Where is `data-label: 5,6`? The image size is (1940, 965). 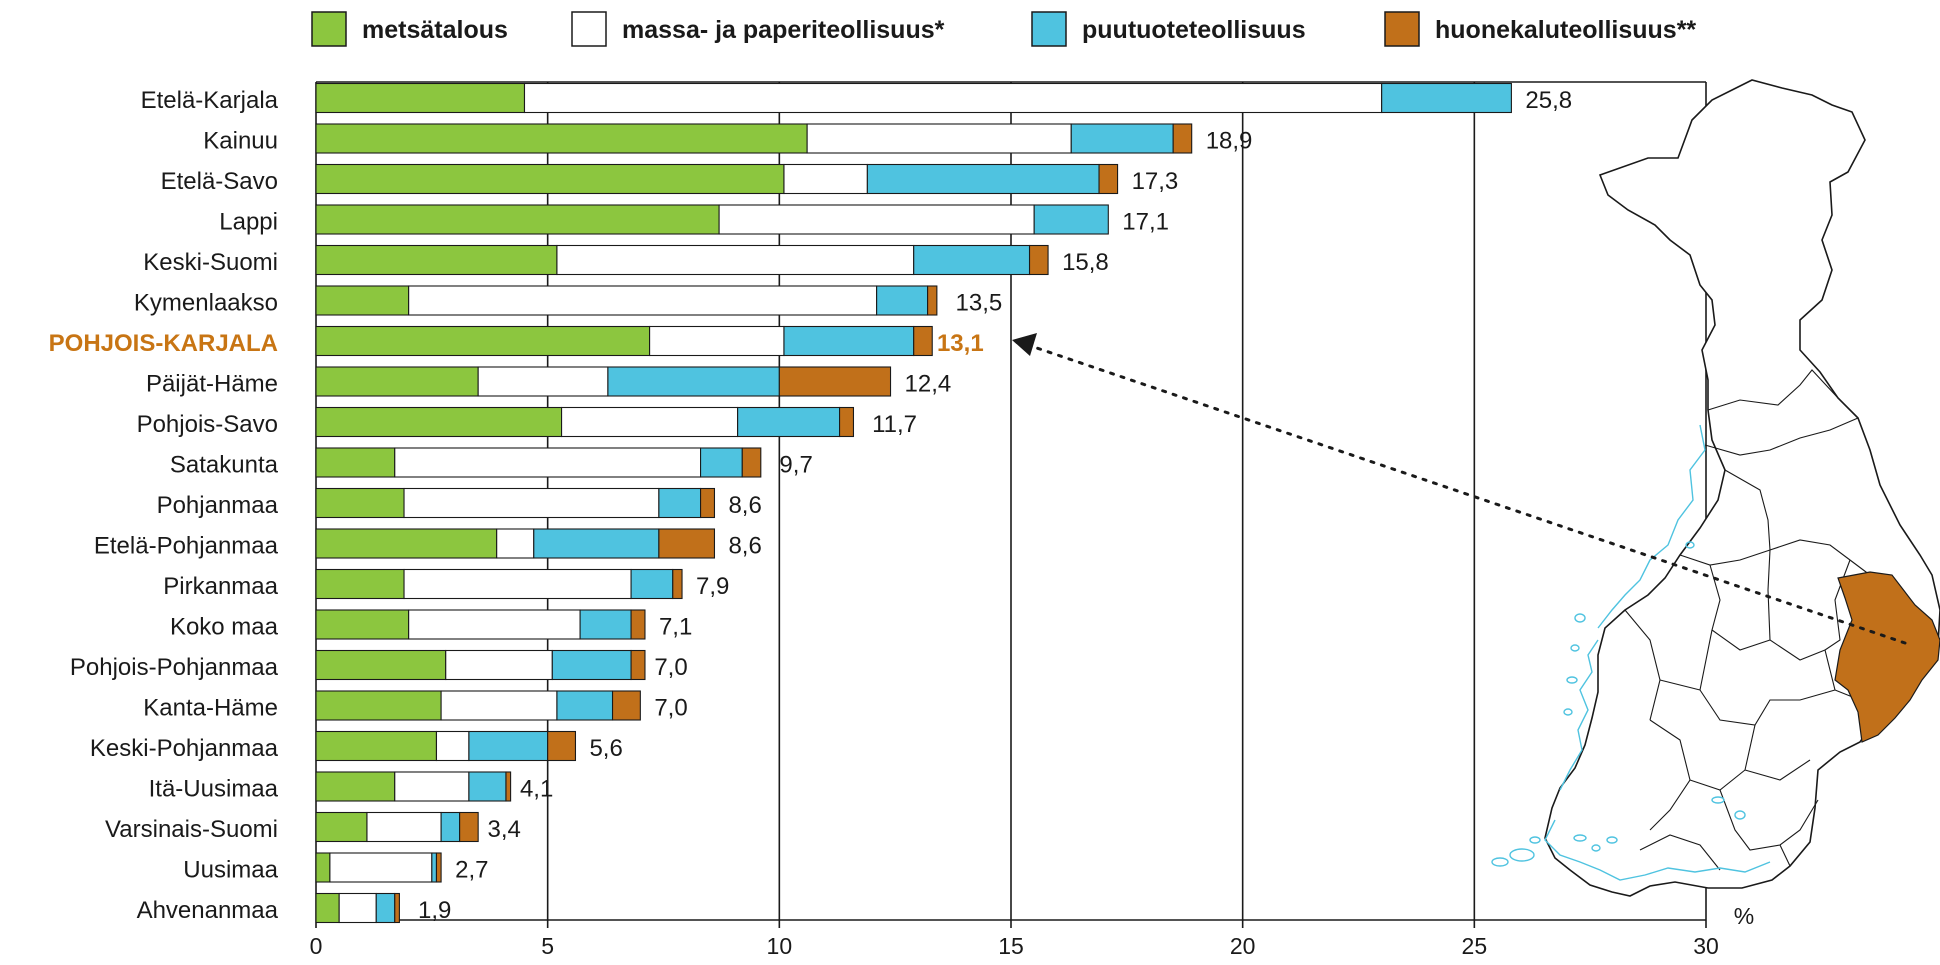
data-label: 5,6 is located at coordinates (605, 748).